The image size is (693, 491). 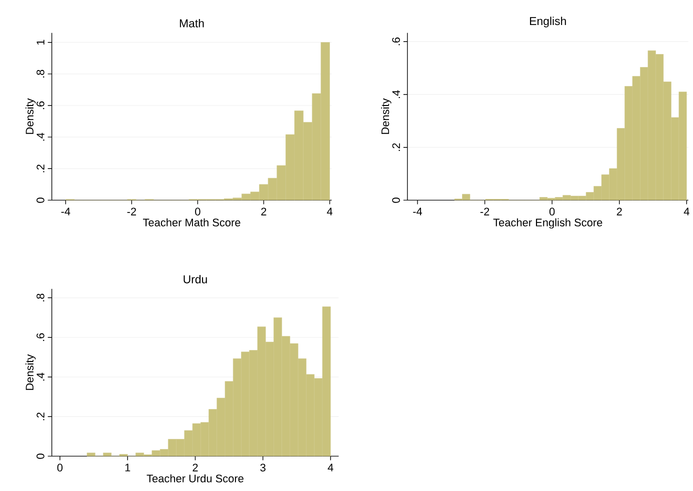 What do you see at coordinates (192, 23) in the screenshot?
I see `chart-title: Math` at bounding box center [192, 23].